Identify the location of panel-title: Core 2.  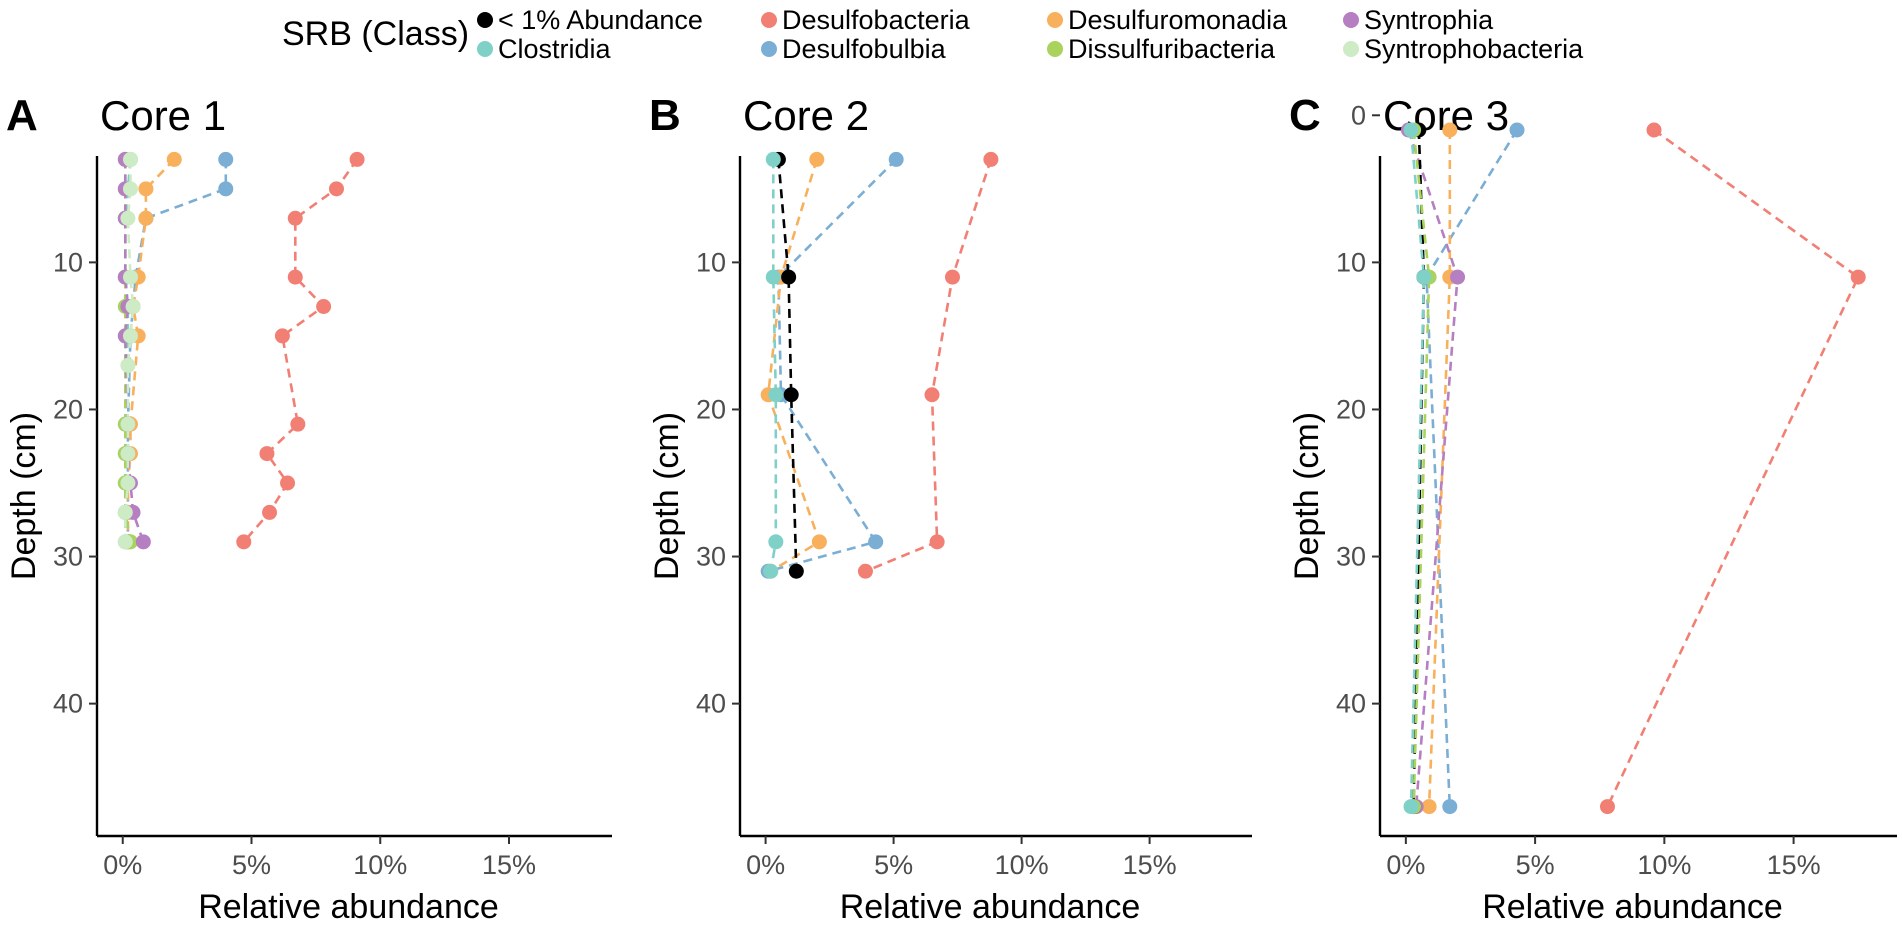
(806, 115).